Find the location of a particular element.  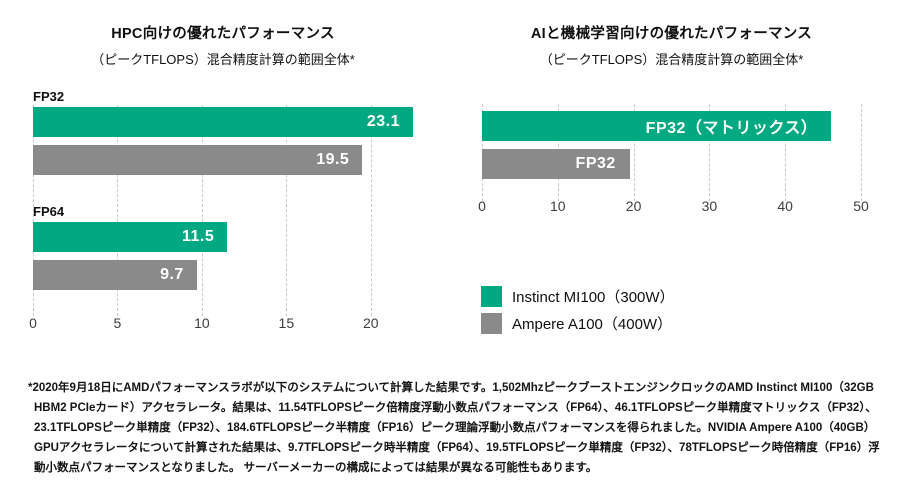

ai-x-axis: 0 10 20 30 40 50 is located at coordinates (673, 207).